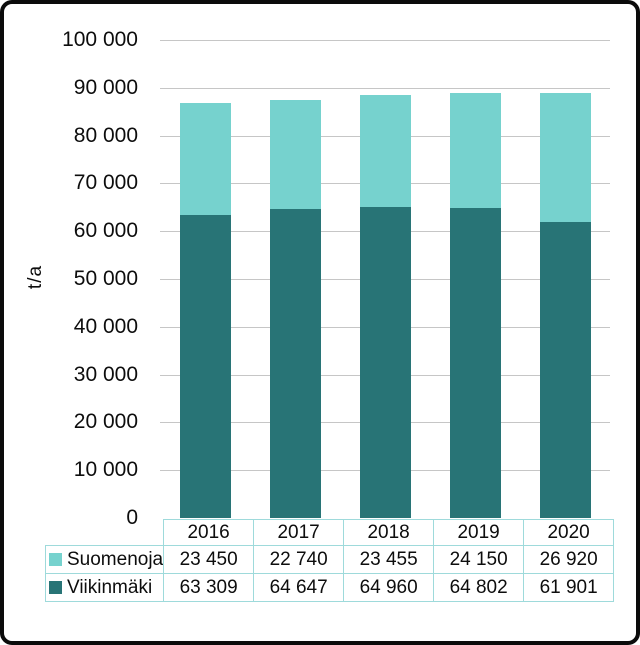 The width and height of the screenshot is (640, 645). I want to click on y-tick-label: 100 000, so click(100, 39).